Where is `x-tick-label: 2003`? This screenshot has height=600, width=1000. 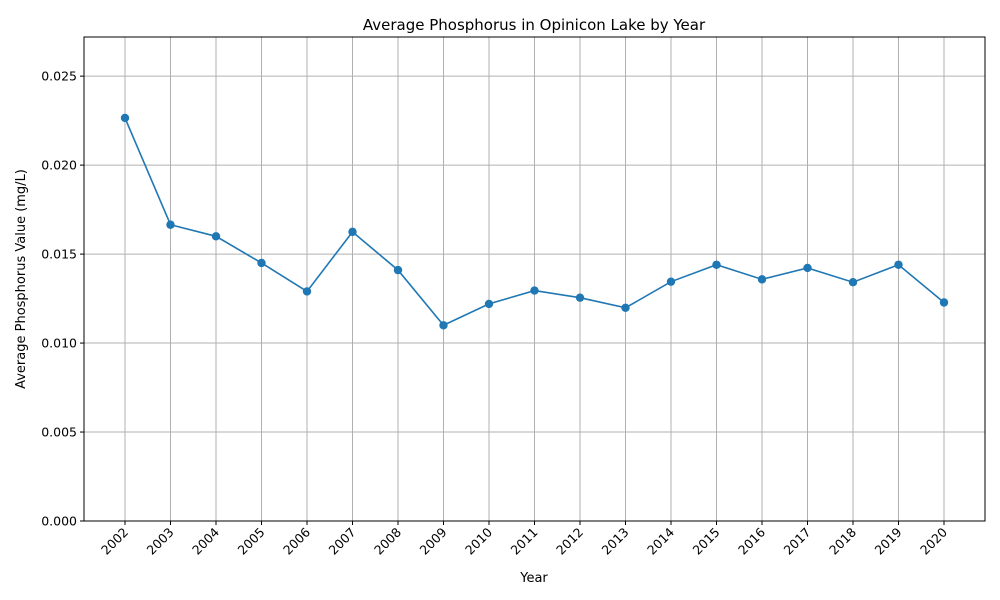 x-tick-label: 2003 is located at coordinates (160, 541).